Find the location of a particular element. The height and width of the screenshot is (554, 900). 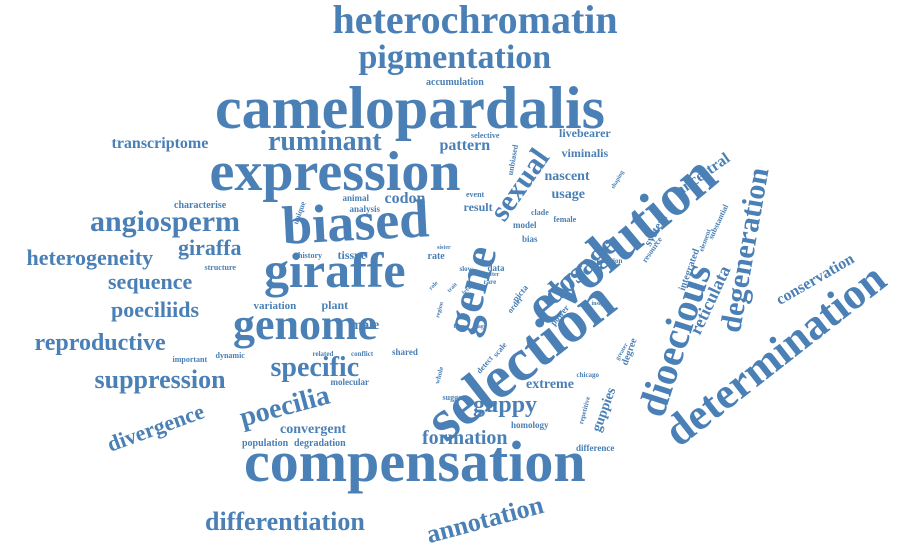

word-pattern: pattern is located at coordinates (465, 145).